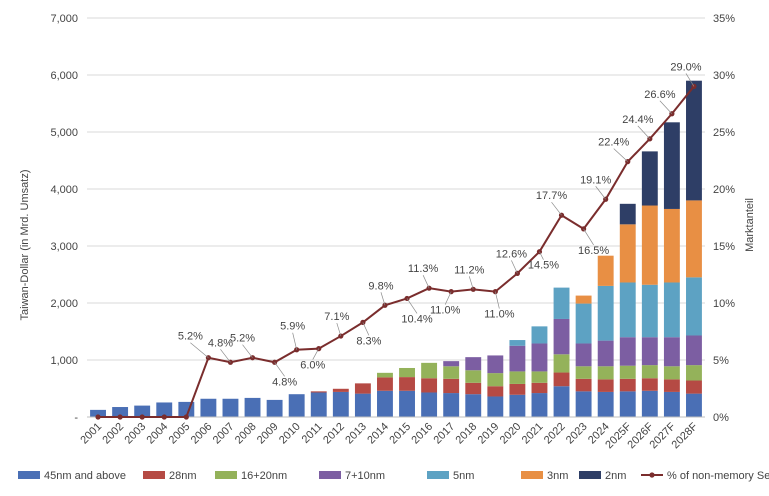 Image resolution: width=769 pixels, height=496 pixels. Describe the element at coordinates (268, 434) in the screenshot. I see `x-tick-label: 2009` at that location.